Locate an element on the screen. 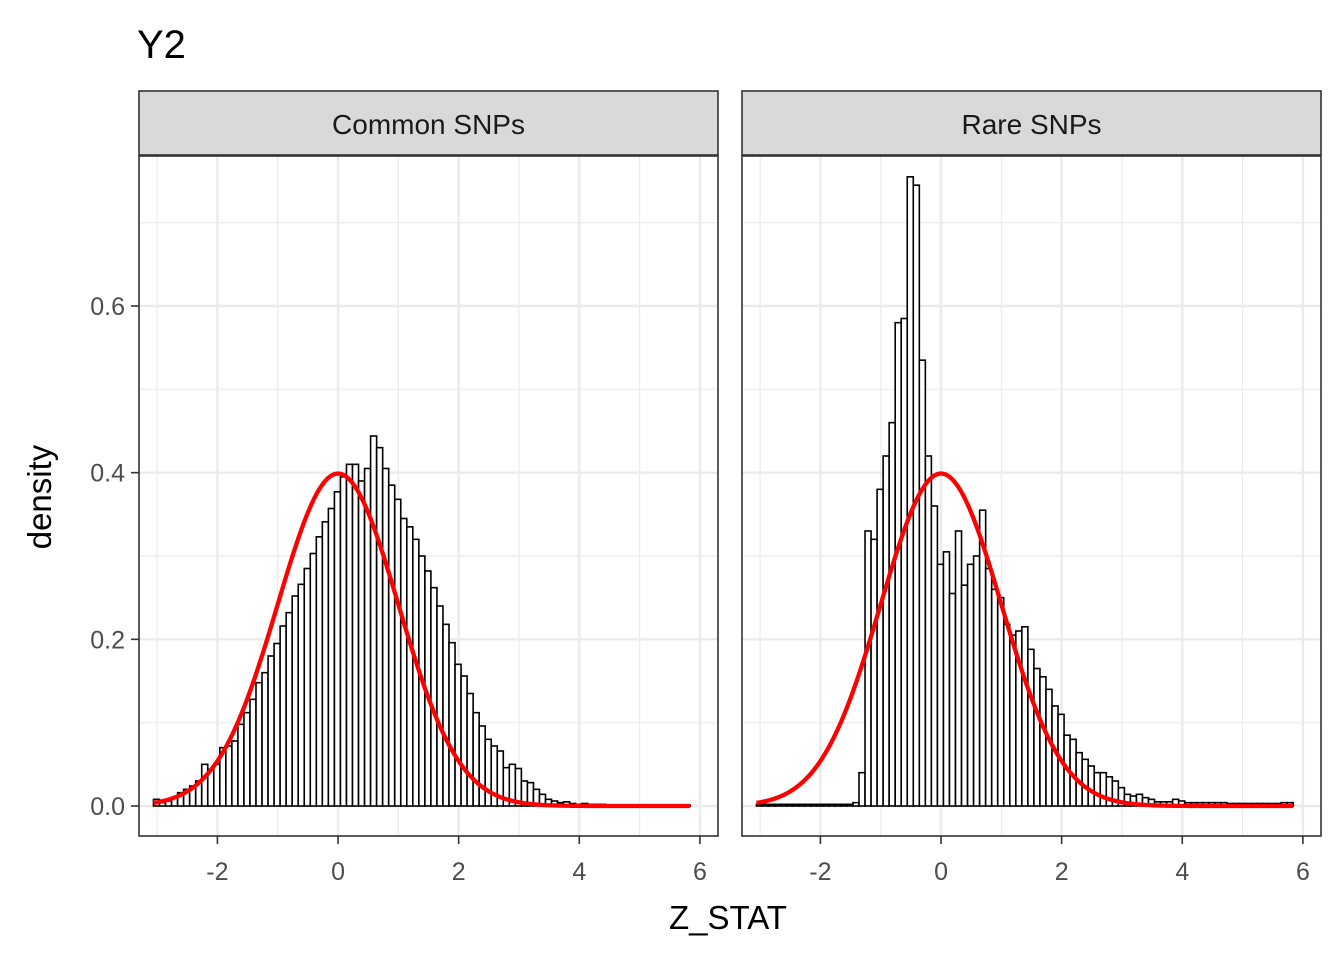  facet-strip-label: Common SNPs is located at coordinates (428, 124).